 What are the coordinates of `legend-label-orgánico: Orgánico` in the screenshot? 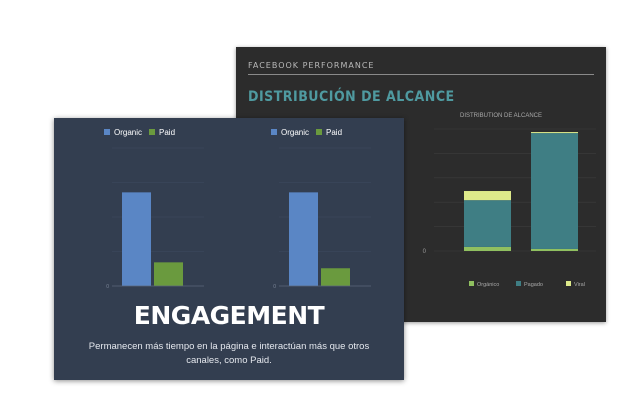 It's located at (488, 285).